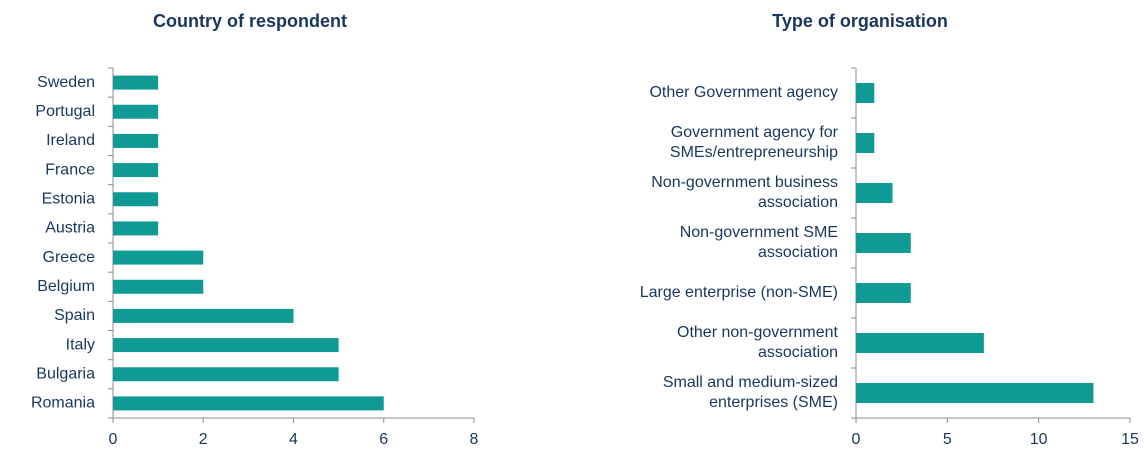 This screenshot has height=456, width=1145. What do you see at coordinates (743, 92) in the screenshot?
I see `y-tick-label: Other Government agency` at bounding box center [743, 92].